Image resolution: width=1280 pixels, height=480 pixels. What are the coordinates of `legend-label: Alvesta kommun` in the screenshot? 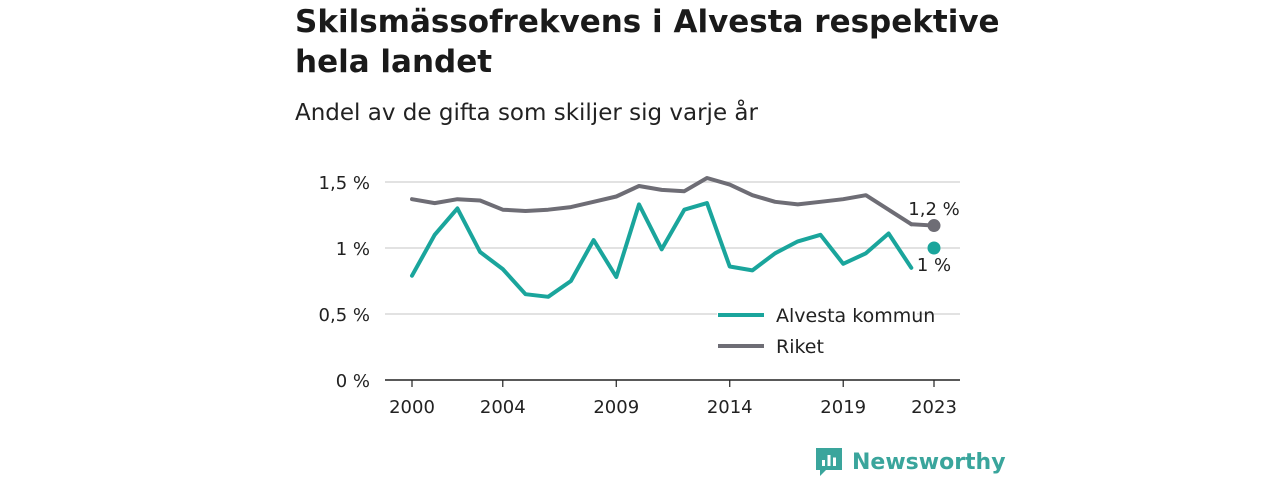 It's located at (855, 316).